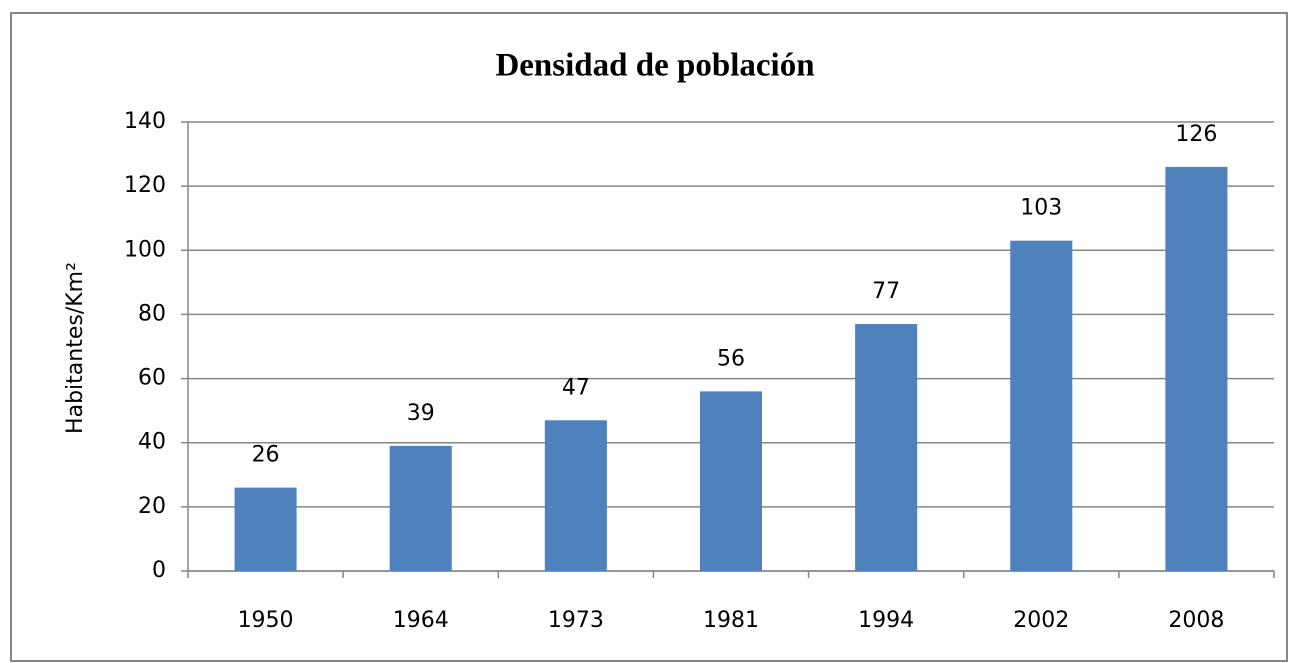 The image size is (1289, 663). I want to click on data-label: 26, so click(266, 455).